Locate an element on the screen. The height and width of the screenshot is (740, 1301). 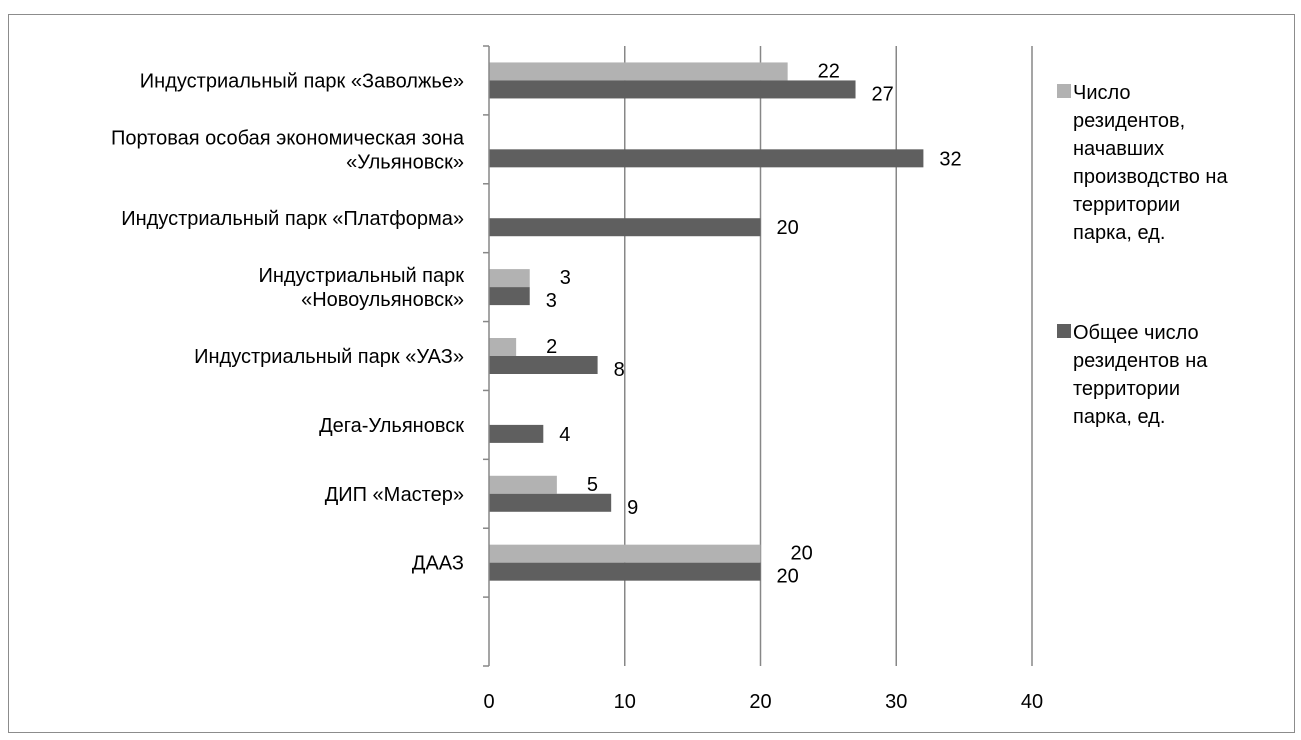
x-tick-label: 20 is located at coordinates (760, 702).